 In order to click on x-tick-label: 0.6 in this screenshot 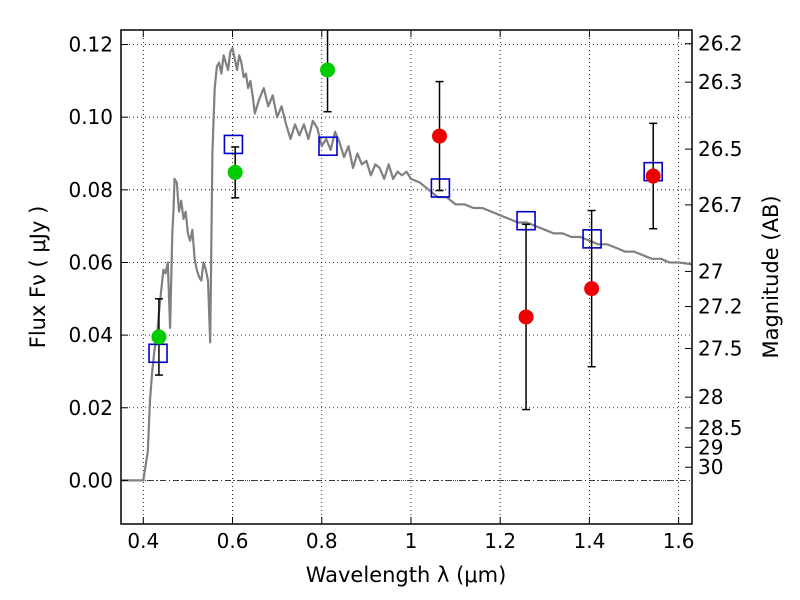, I will do `click(233, 541)`.